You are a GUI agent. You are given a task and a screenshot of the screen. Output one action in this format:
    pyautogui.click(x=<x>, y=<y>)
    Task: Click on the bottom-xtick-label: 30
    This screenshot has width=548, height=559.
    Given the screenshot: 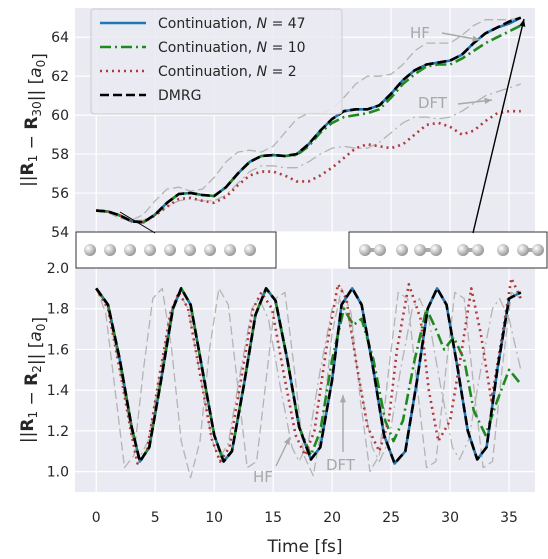 What is the action you would take?
    pyautogui.click(x=450, y=518)
    